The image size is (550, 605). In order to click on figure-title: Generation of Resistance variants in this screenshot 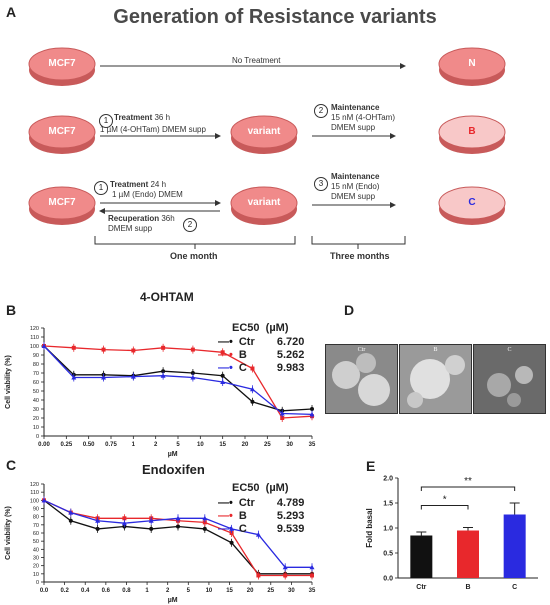, I will do `click(275, 17)`.